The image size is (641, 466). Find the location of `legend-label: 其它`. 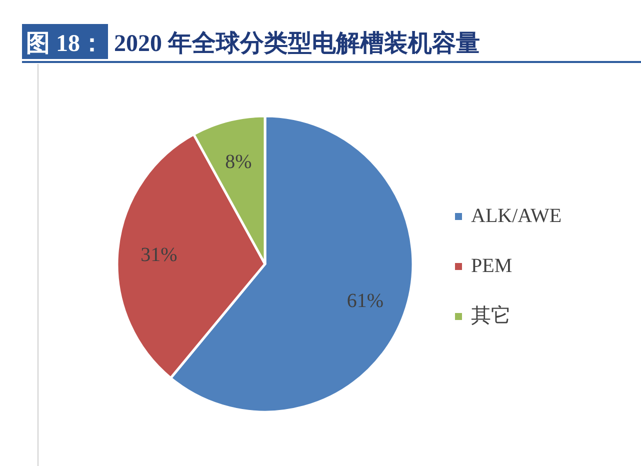

legend-label: 其它 is located at coordinates (491, 315).